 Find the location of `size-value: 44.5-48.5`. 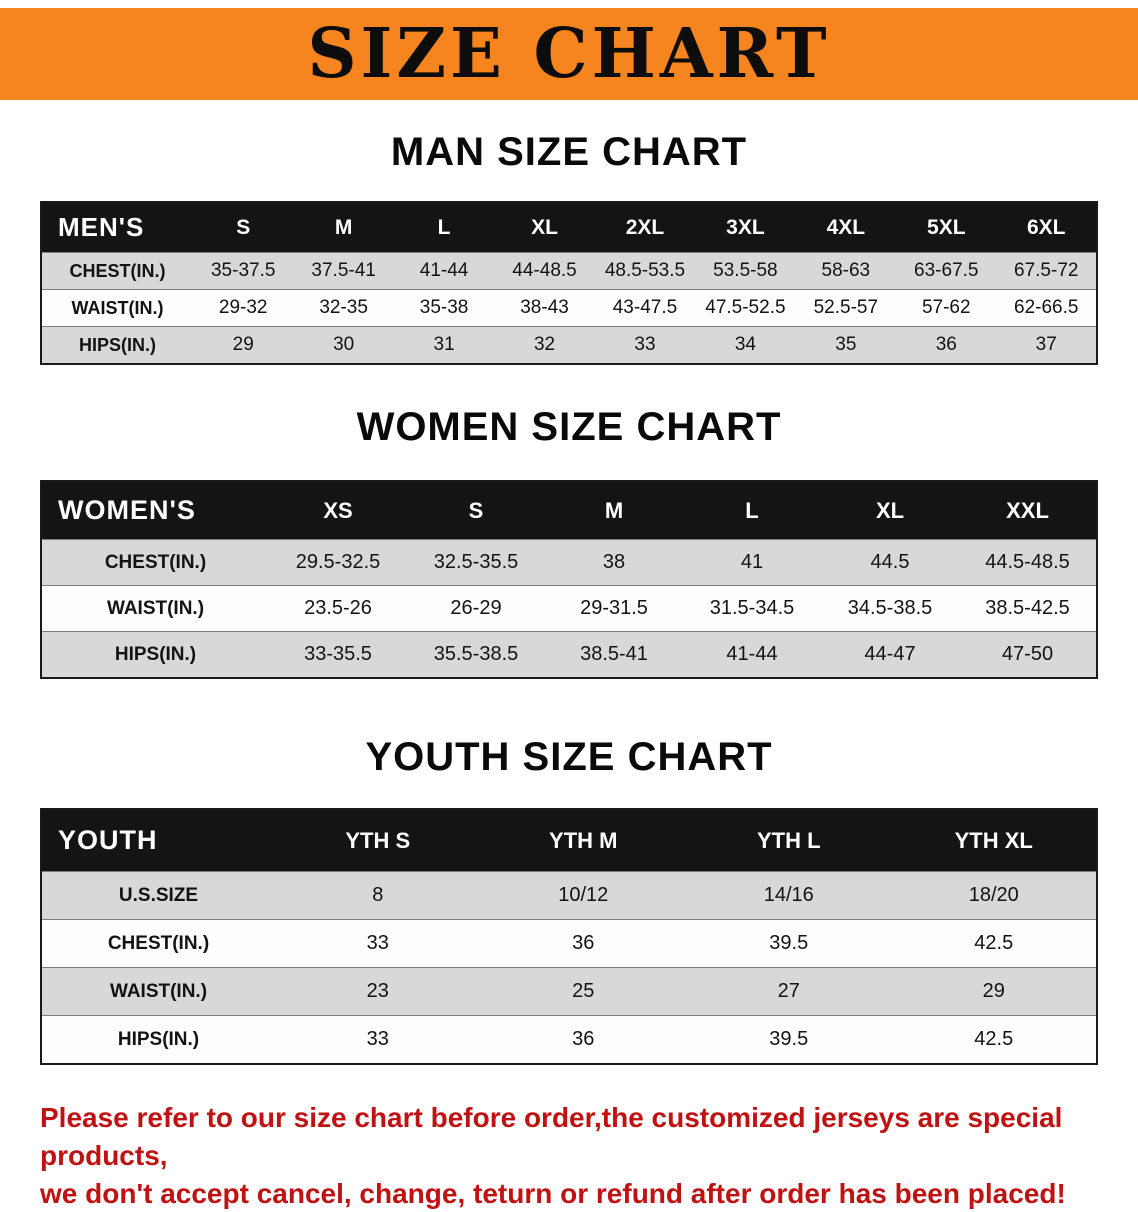

size-value: 44.5-48.5 is located at coordinates (1028, 562).